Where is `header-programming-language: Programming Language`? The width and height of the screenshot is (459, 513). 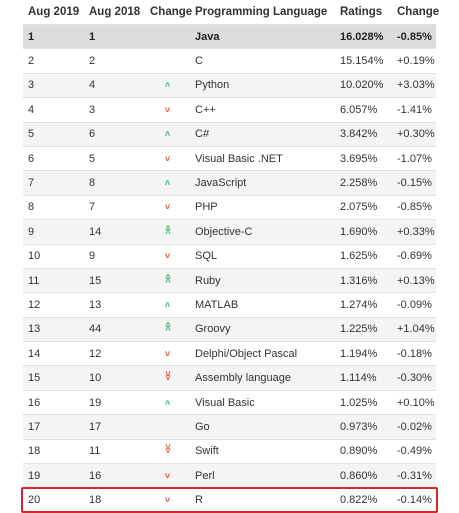 header-programming-language: Programming Language is located at coordinates (261, 12).